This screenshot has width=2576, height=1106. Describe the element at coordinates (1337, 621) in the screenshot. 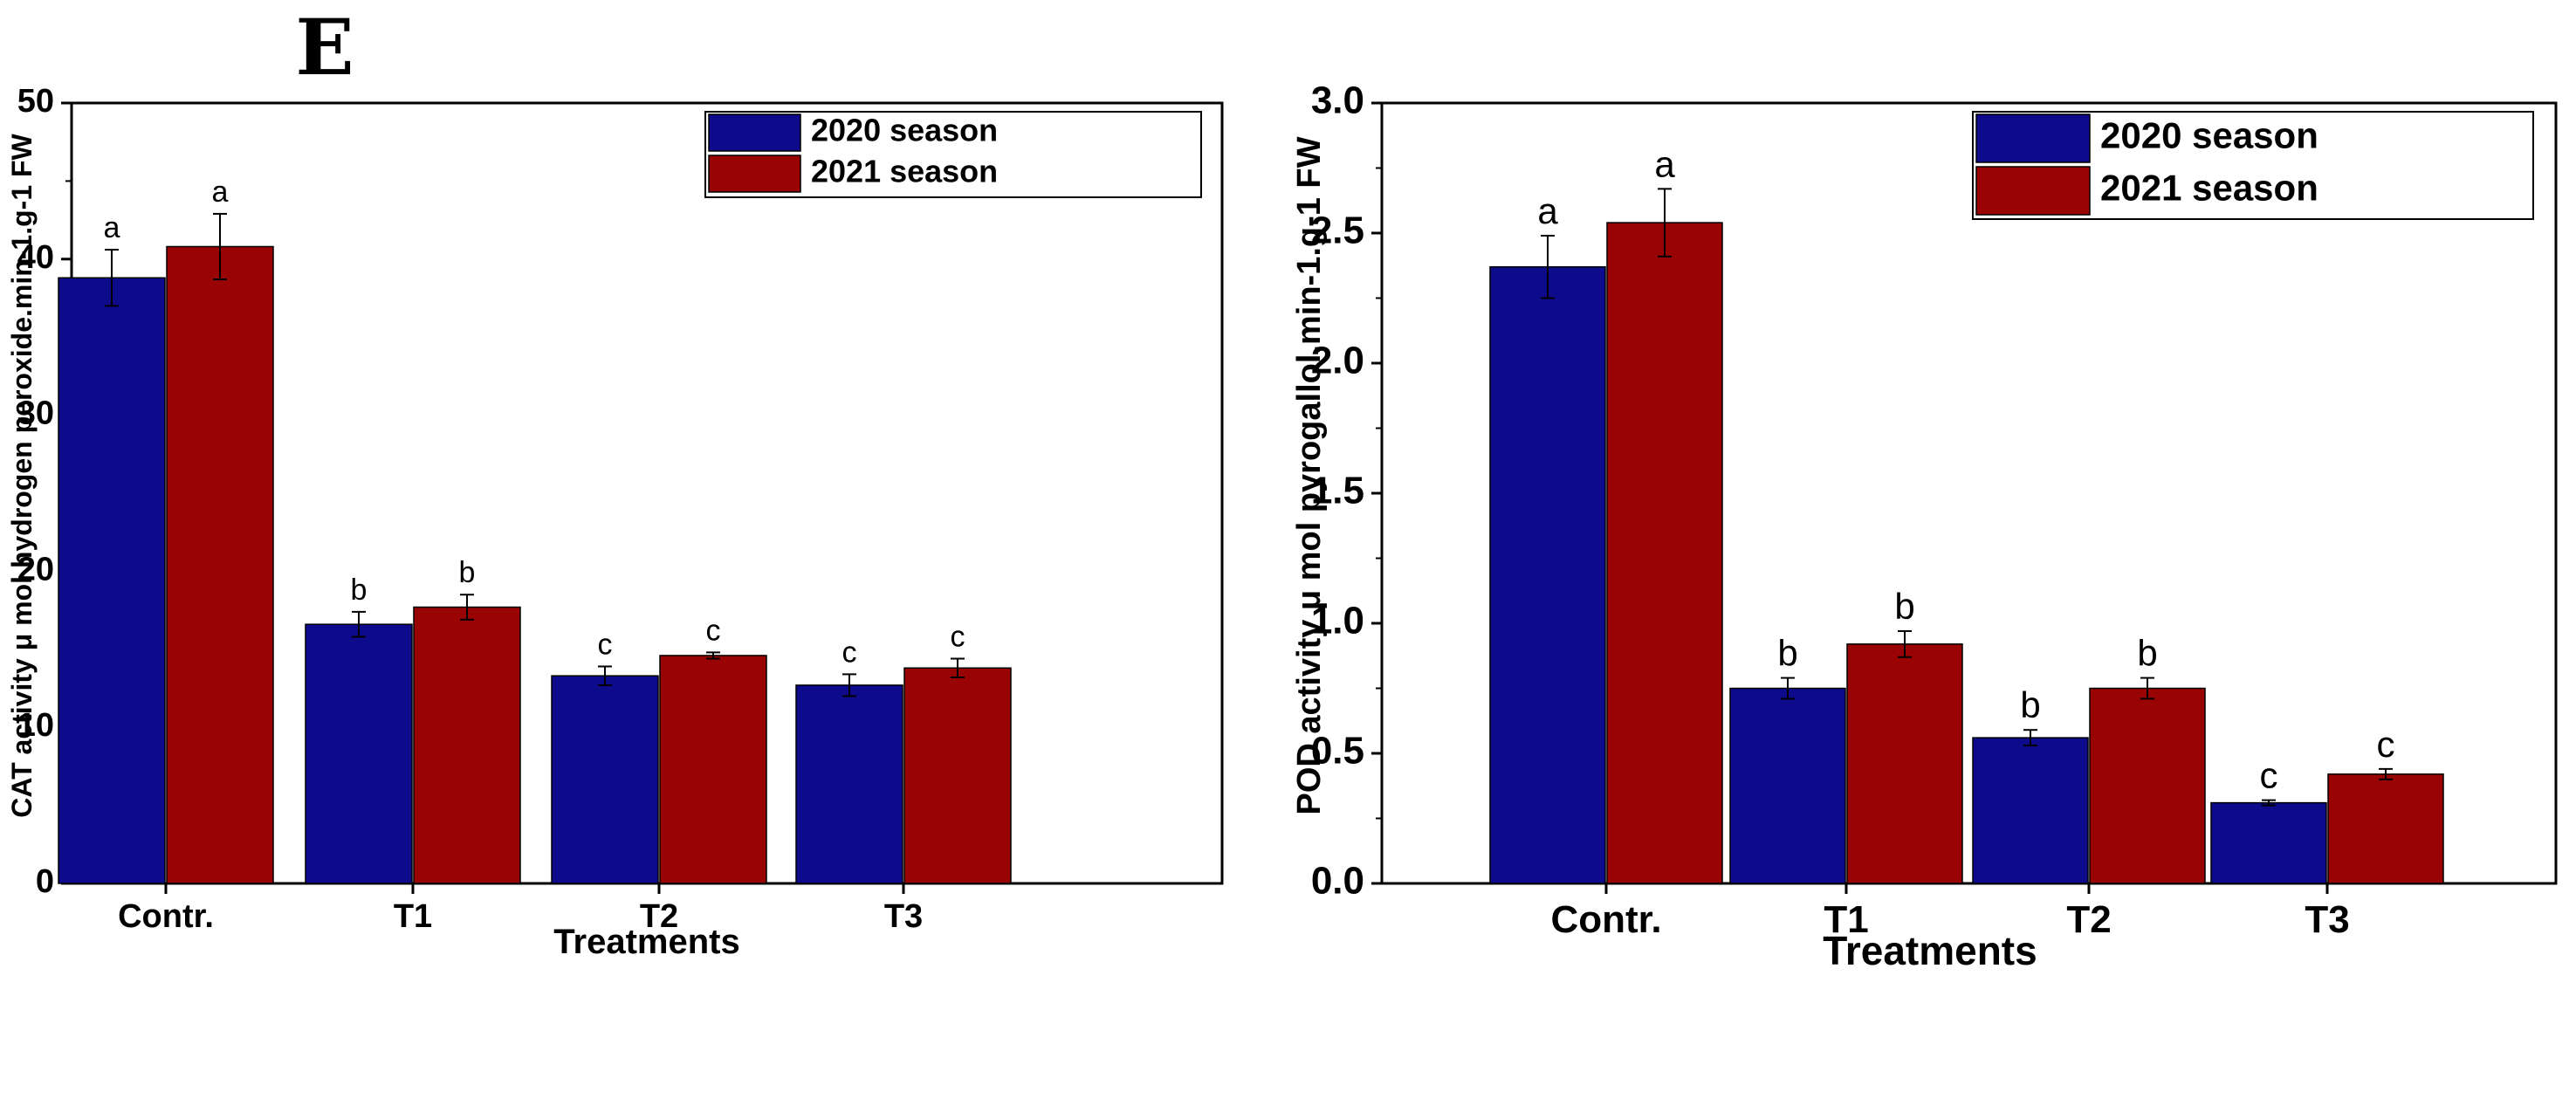

I see `y-tick-label: 1.0` at that location.